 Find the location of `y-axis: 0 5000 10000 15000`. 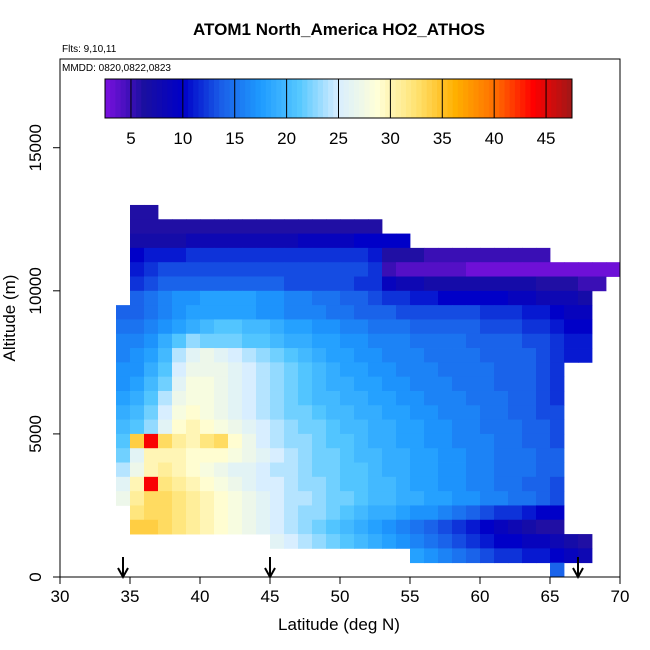

y-axis: 0 5000 10000 15000 is located at coordinates (43, 353).